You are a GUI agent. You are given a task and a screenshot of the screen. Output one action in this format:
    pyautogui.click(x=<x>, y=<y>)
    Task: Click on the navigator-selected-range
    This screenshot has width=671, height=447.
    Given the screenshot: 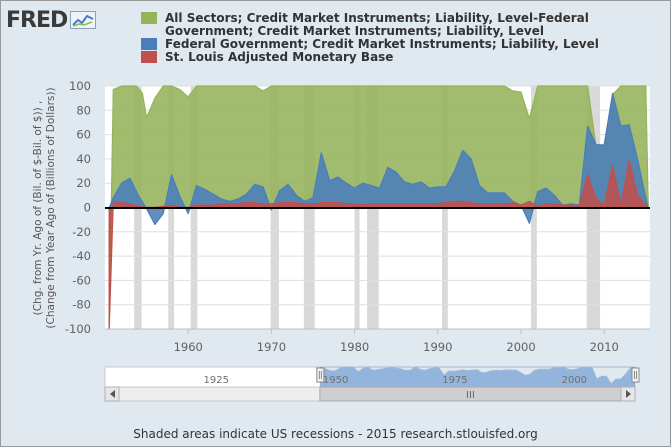 What is the action you would take?
    pyautogui.click(x=477, y=377)
    